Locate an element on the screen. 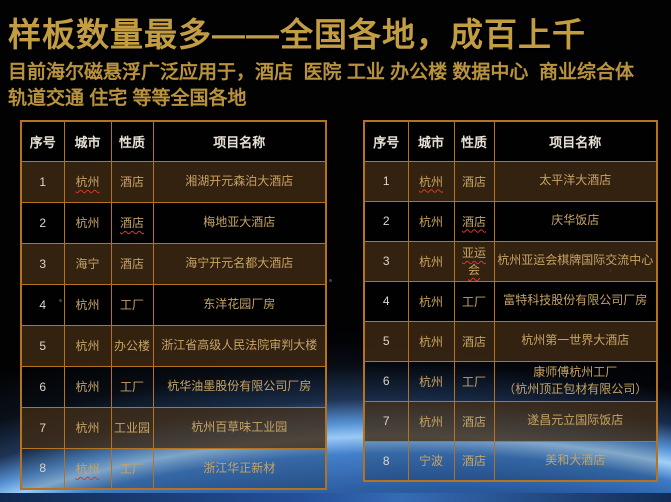 Image resolution: width=671 pixels, height=502 pixels. project-cell: 浙江华正新材 is located at coordinates (239, 468).